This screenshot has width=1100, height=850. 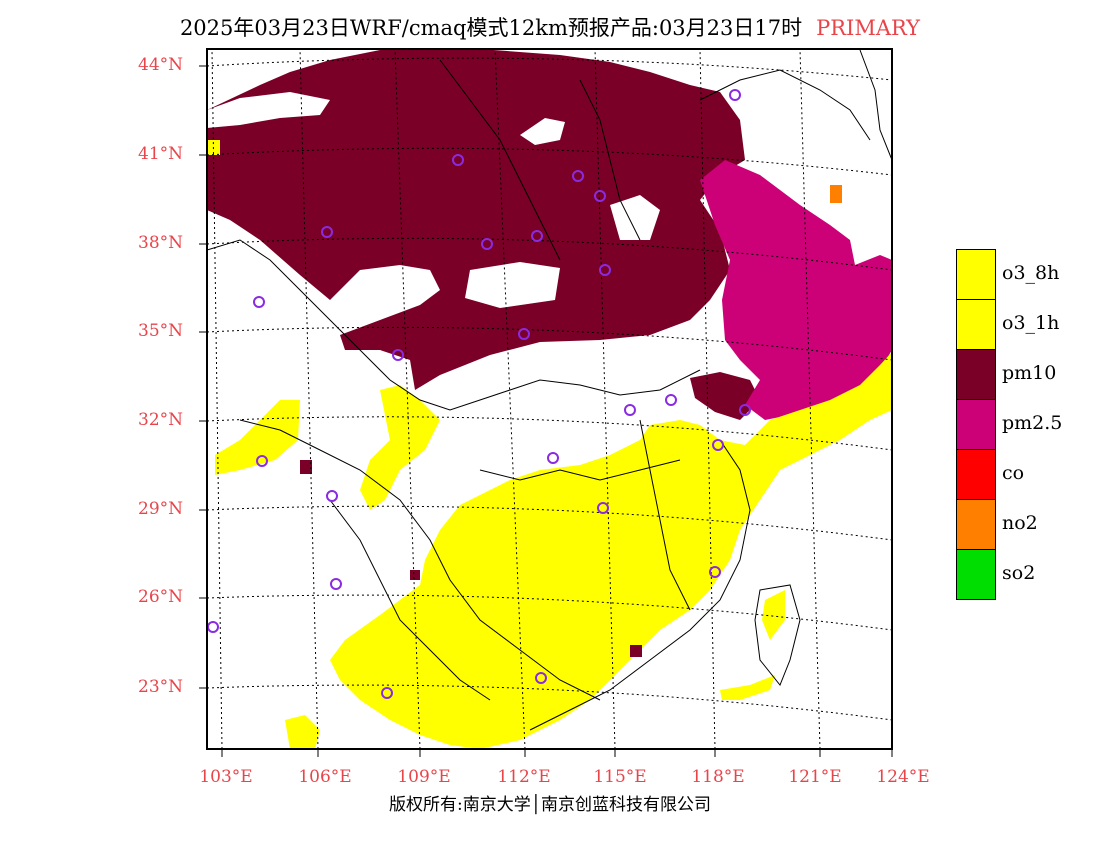 I want to click on o3-region-taiwan, so click(x=747, y=687).